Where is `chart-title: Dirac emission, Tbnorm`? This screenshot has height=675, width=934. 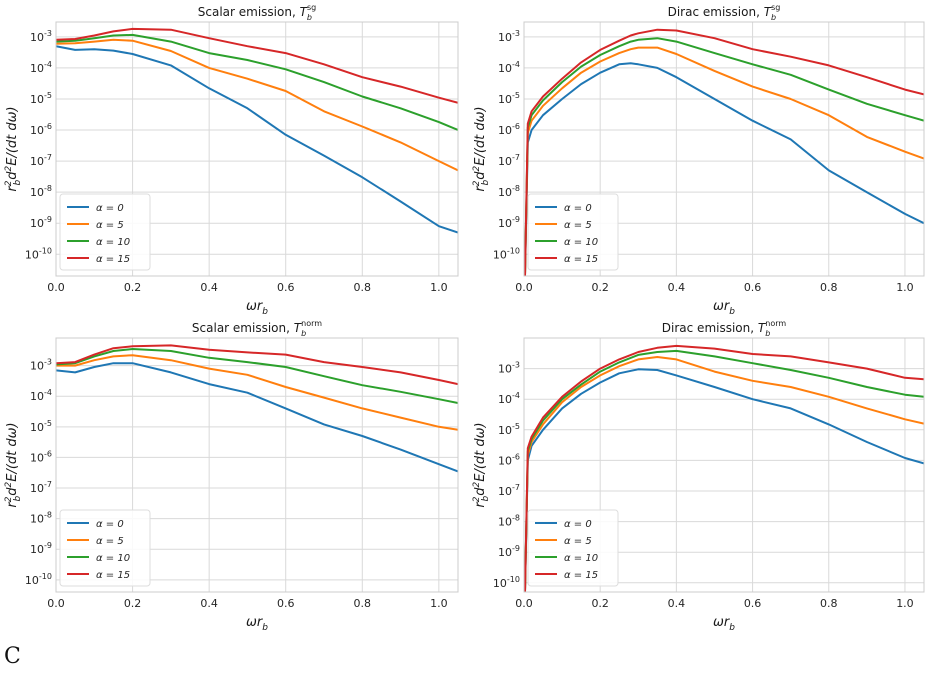 chart-title: Dirac emission, Tbnorm is located at coordinates (724, 328).